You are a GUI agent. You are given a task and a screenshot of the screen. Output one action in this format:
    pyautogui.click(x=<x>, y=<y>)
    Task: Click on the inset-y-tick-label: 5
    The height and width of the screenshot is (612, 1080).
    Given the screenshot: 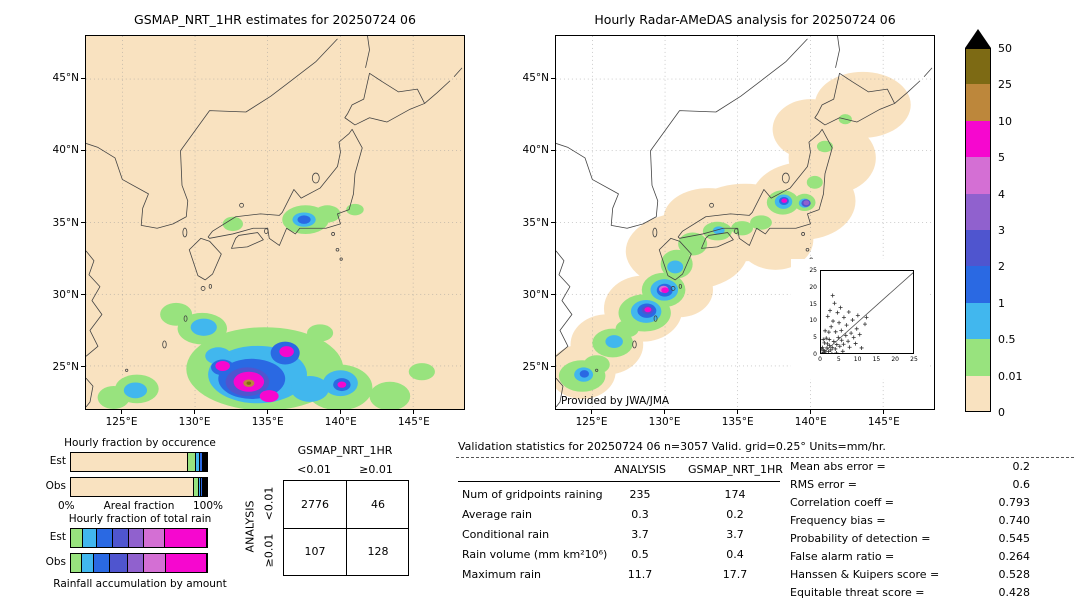 What is the action you would take?
    pyautogui.click(x=815, y=338)
    